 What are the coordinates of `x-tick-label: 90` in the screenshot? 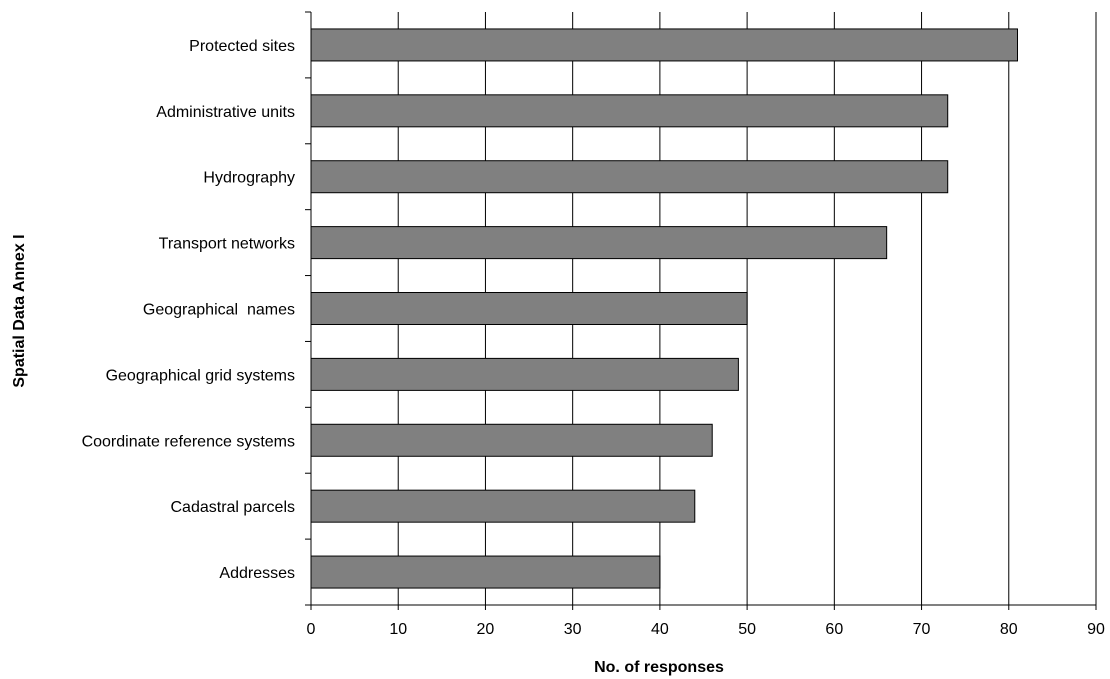 It's located at (1096, 629).